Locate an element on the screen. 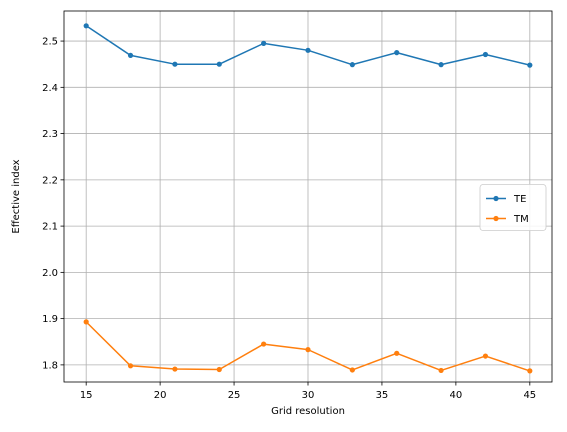 This screenshot has height=432, width=567. x-axis-label: Grid resolution is located at coordinates (308, 411).